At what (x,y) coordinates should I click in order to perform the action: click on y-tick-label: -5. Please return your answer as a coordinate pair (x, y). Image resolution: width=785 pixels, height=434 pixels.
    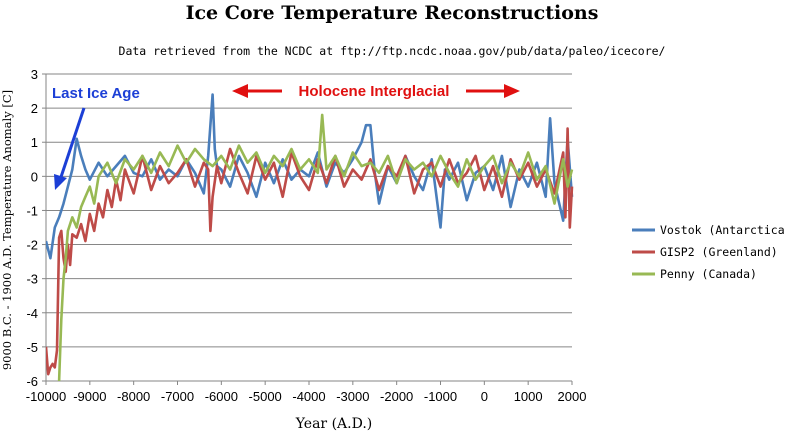
    Looking at the image, I should click on (32, 347).